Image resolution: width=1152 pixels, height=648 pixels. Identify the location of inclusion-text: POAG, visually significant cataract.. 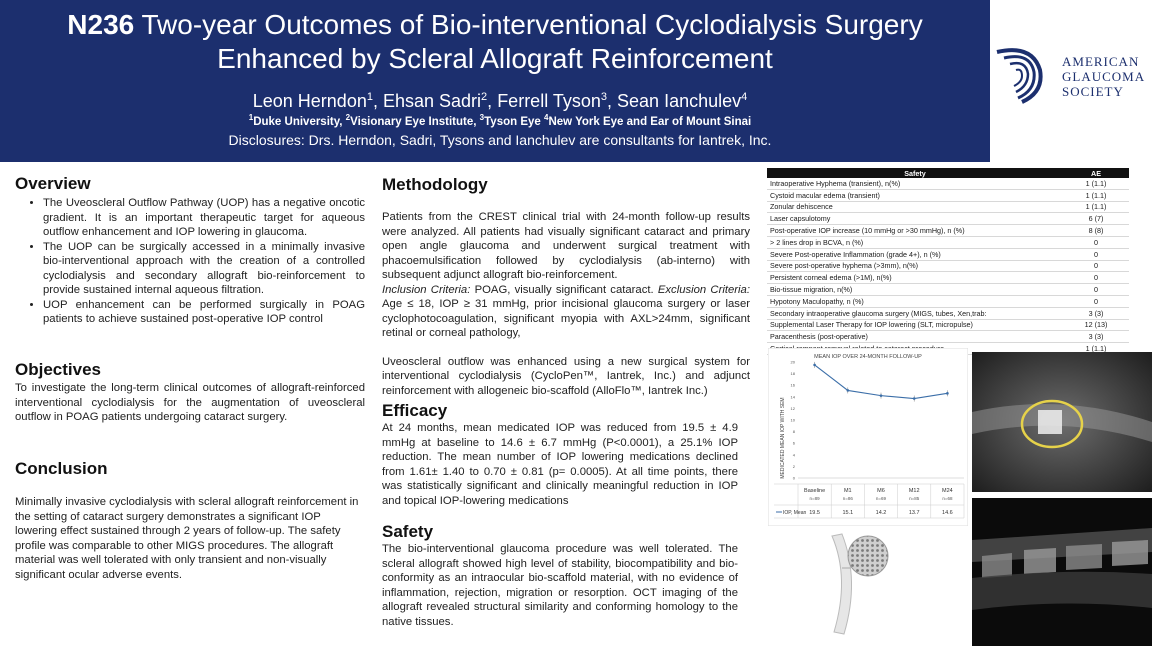
(564, 289).